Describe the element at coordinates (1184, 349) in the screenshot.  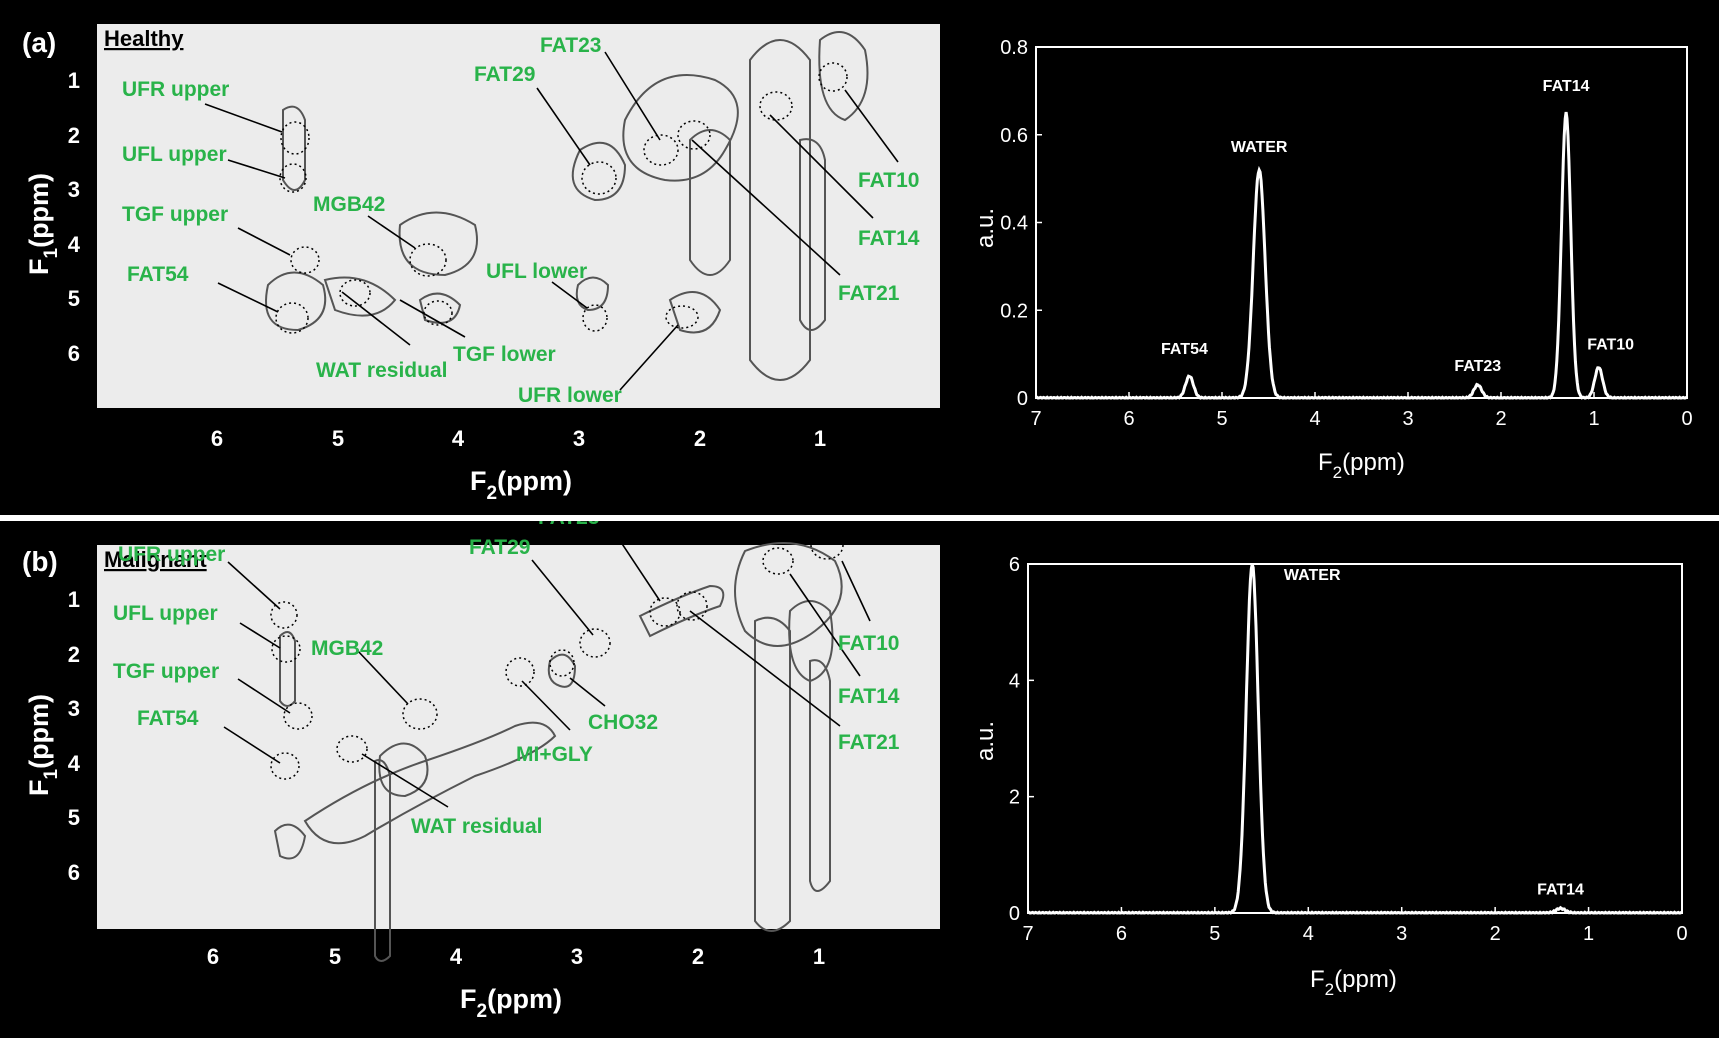
I see `peak-label: FAT54` at that location.